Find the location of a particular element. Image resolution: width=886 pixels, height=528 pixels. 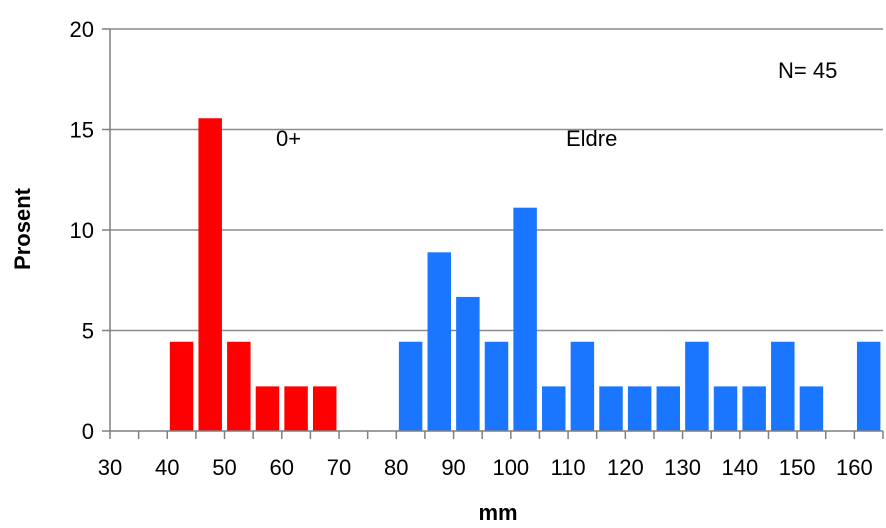

x-tick-label-10: 130 is located at coordinates (682, 467).